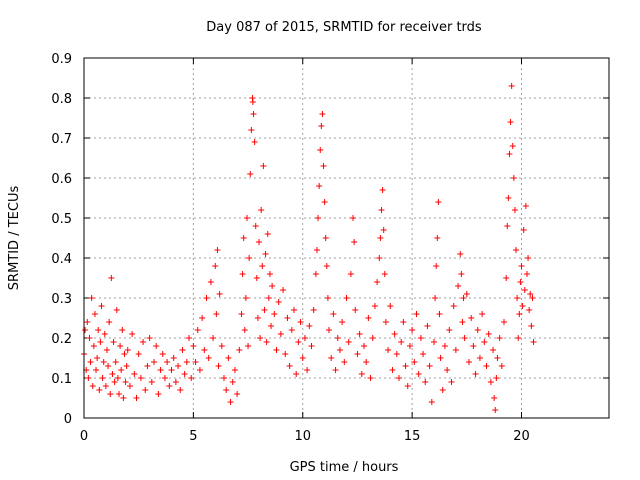 The width and height of the screenshot is (640, 480). What do you see at coordinates (61, 379) in the screenshot?
I see `y-tick-label: 0.1` at bounding box center [61, 379].